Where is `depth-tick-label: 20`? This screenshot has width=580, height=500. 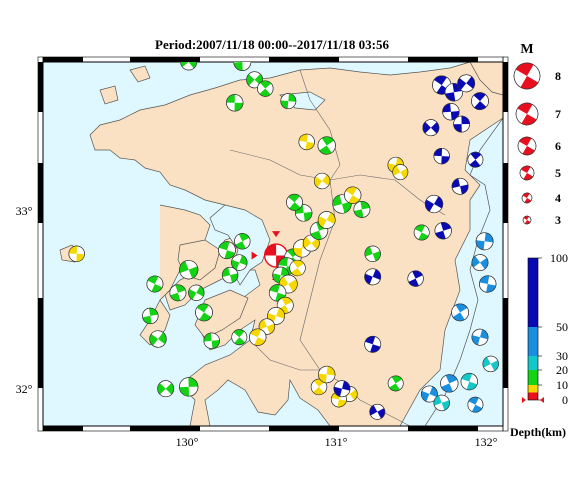
depth-tick-label: 20 is located at coordinates (562, 370).